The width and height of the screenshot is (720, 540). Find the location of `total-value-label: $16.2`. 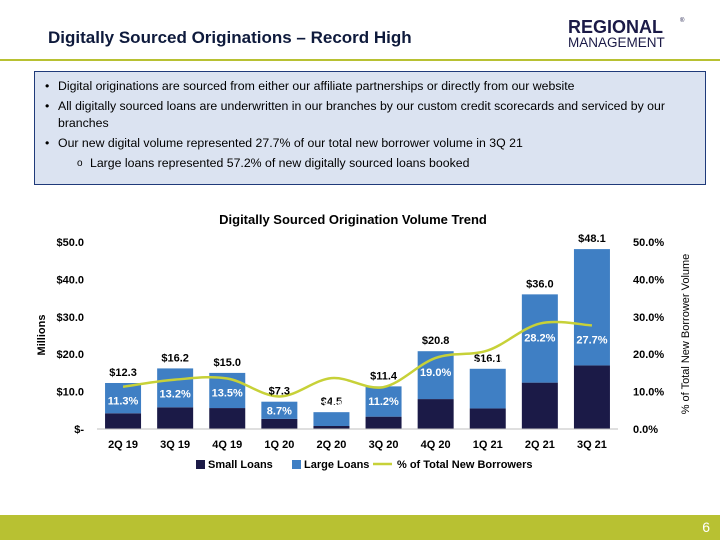

total-value-label: $16.2 is located at coordinates (175, 358).